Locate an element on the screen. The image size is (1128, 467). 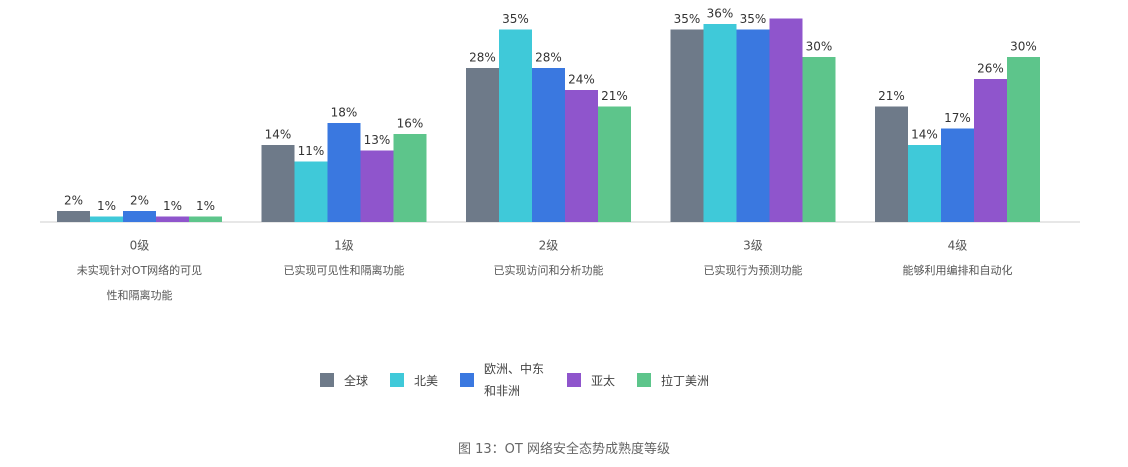
category-label: 1级 is located at coordinates (344, 246).